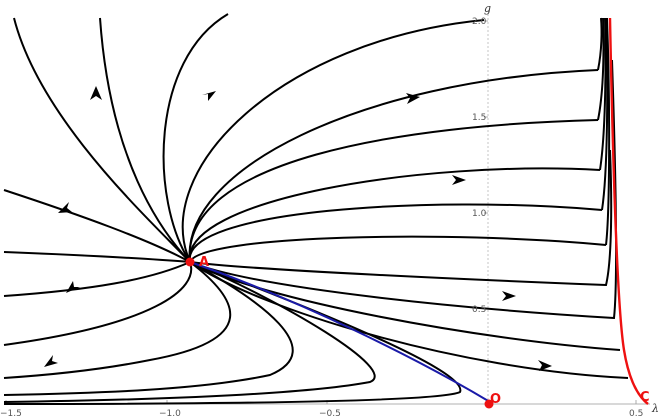 This screenshot has width=664, height=420. I want to click on g-ticks, so click(486, 165).